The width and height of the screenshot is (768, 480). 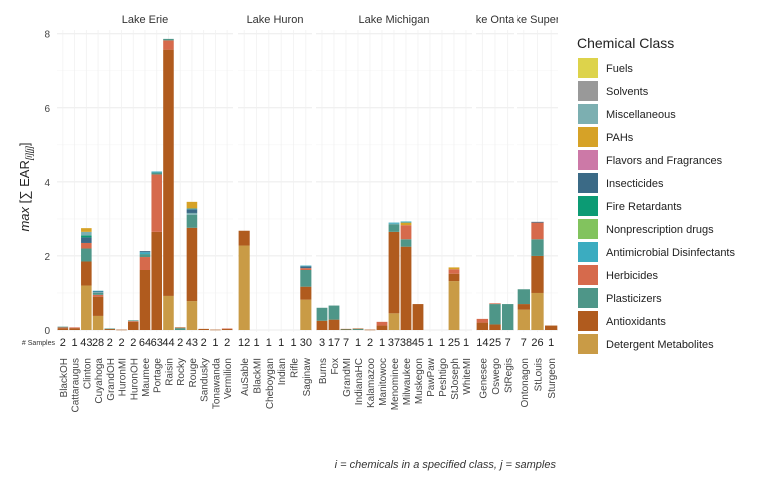 What do you see at coordinates (258, 376) in the screenshot?
I see `site-label: BlackMI` at bounding box center [258, 376].